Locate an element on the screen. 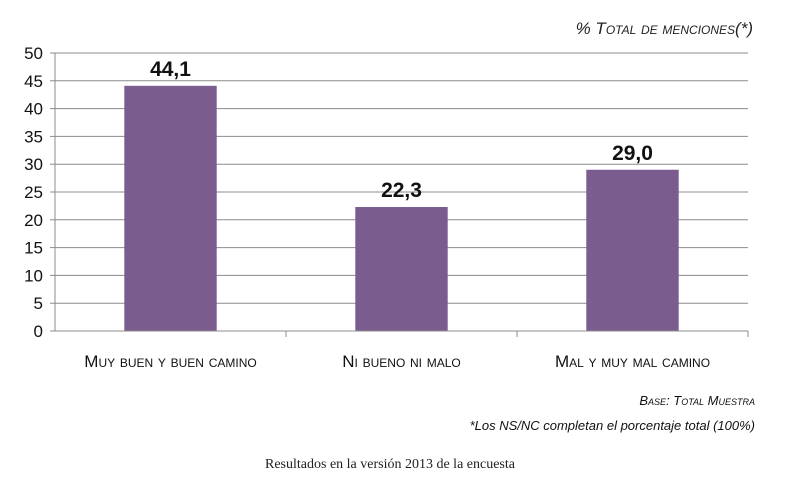 This screenshot has width=787, height=483. data-label: 29,0 is located at coordinates (632, 153).